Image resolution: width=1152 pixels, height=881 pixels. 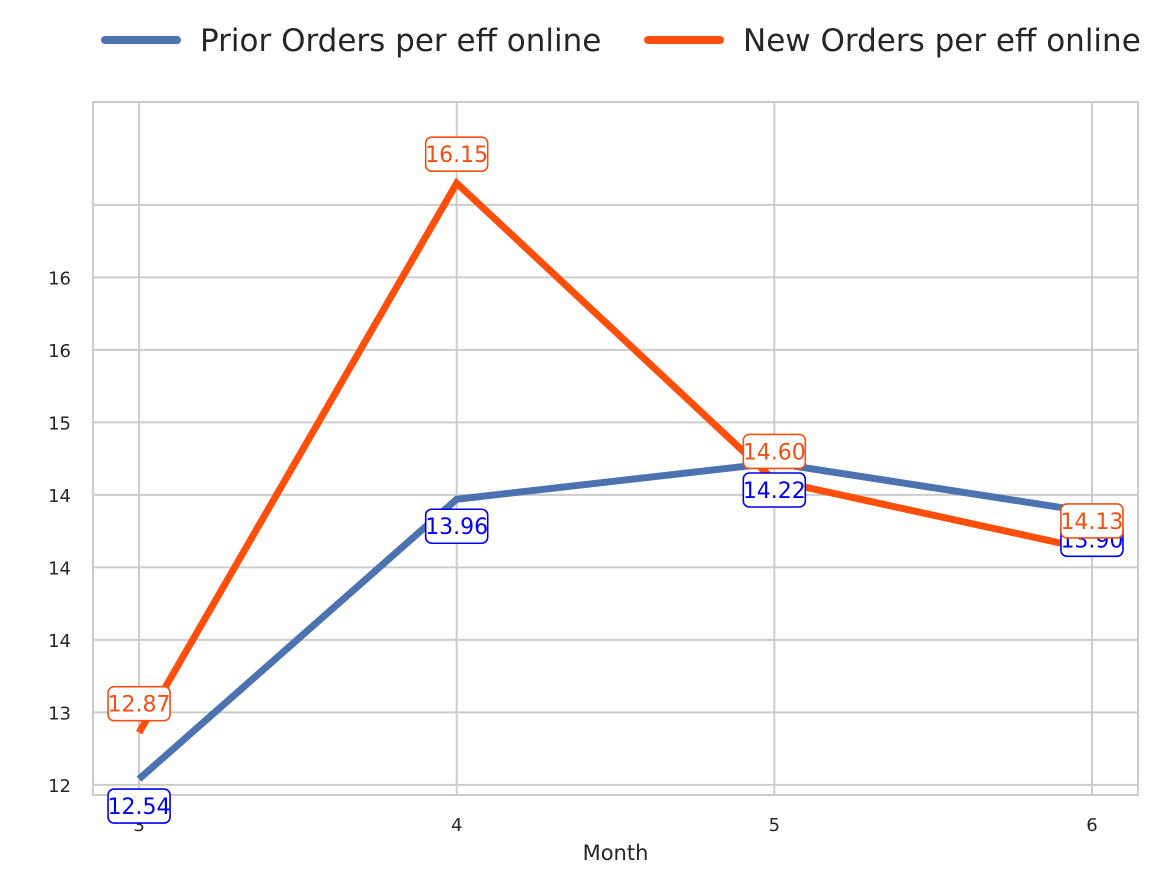 I want to click on y-tick-label: 13, so click(x=59, y=713).